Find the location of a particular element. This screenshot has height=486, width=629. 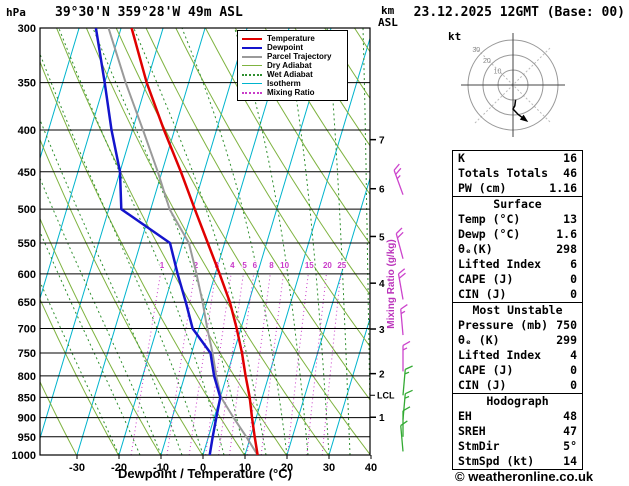

mixing-ratio-value-label: 5 is located at coordinates (244, 265).